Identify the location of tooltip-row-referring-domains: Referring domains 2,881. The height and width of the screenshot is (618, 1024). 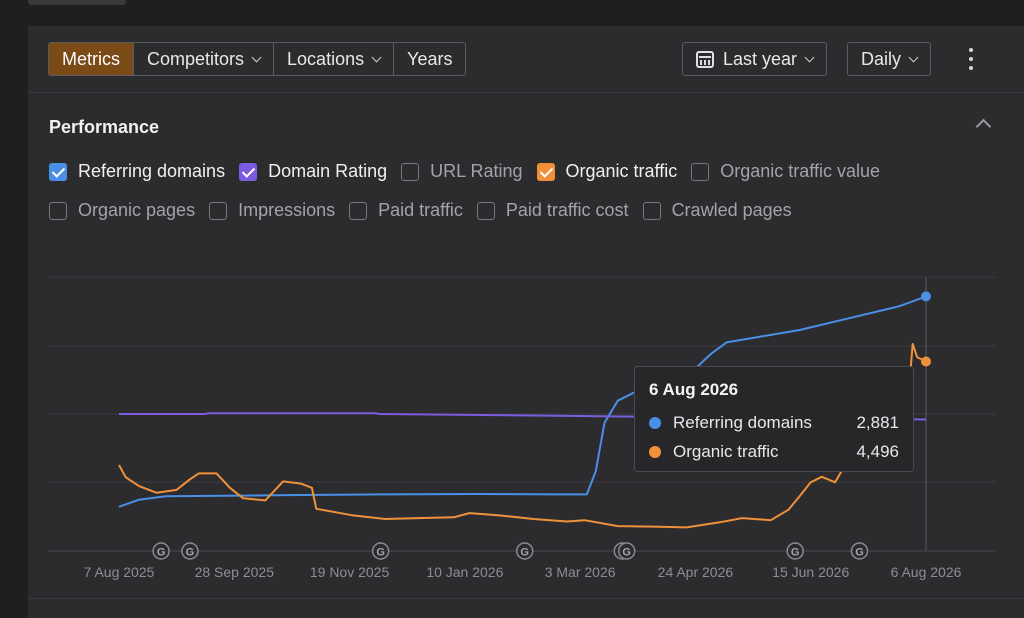
(774, 422).